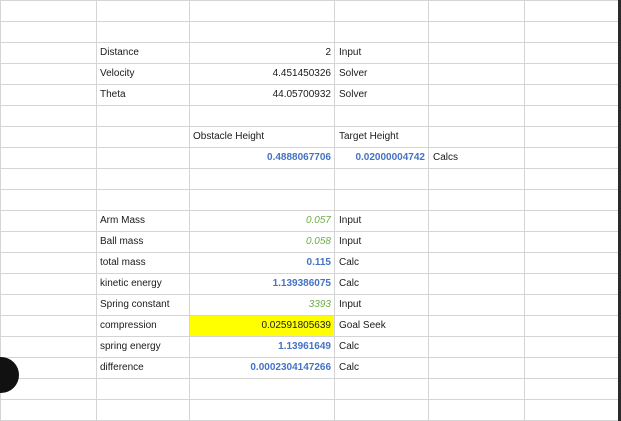  Describe the element at coordinates (262, 368) in the screenshot. I see `value-difference: 0.0002304147266` at that location.